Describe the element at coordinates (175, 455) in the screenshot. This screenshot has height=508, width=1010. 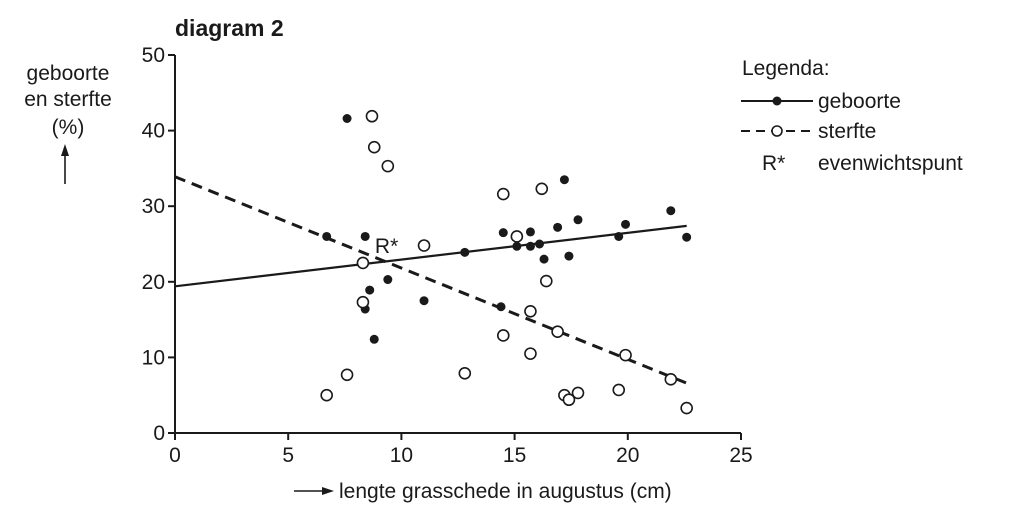
I see `x-tick-label: 0` at that location.